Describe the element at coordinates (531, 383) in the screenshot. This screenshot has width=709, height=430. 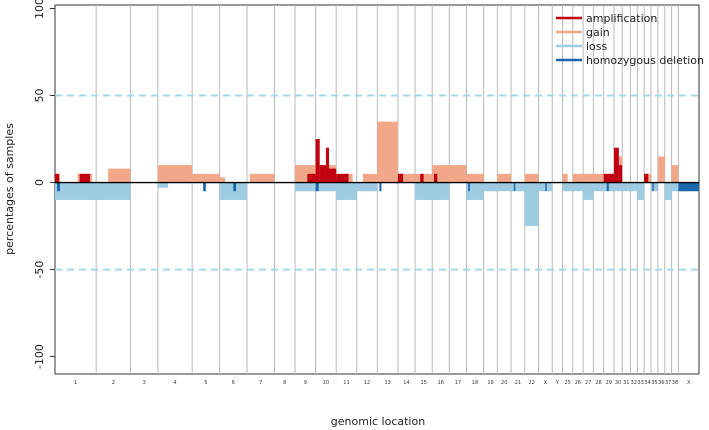
I see `chromosome-label: 22` at that location.